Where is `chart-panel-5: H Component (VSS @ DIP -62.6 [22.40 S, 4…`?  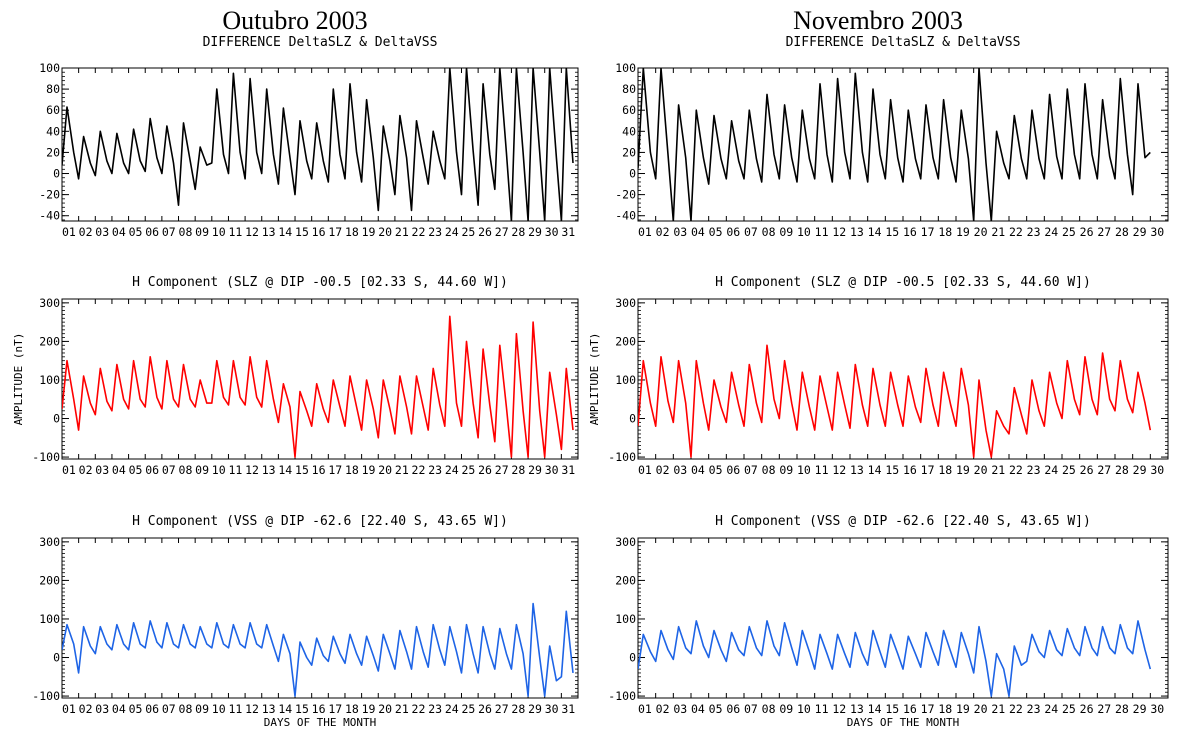
chart-panel-5: H Component (VSS @ DIP -62.6 [22.40 S, 4… is located at coordinates (305, 621).